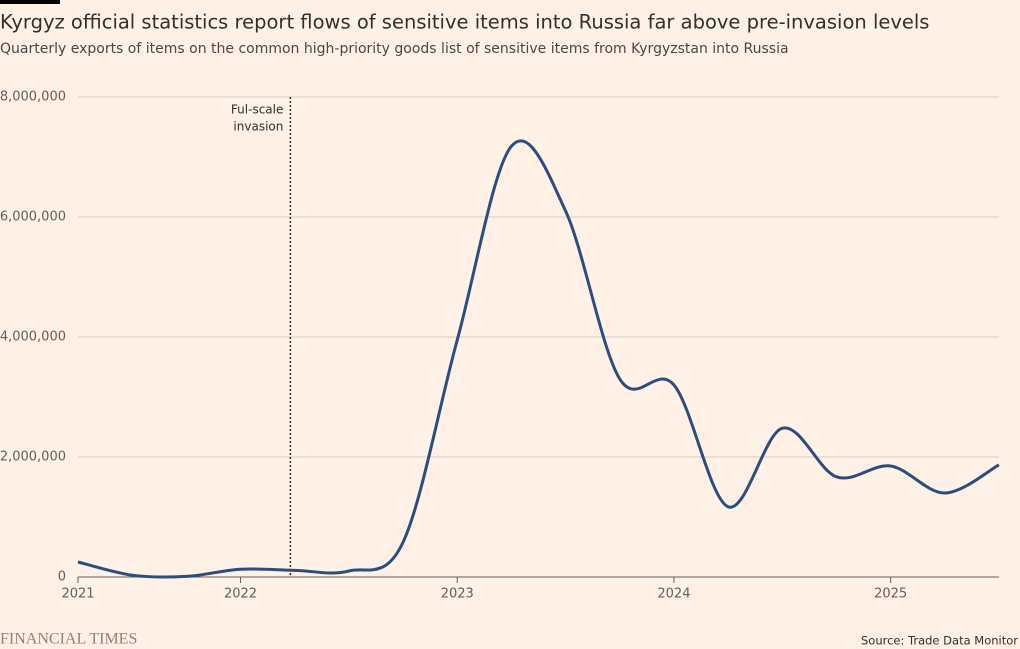 The width and height of the screenshot is (1020, 649). Describe the element at coordinates (240, 594) in the screenshot. I see `x-tick-label: 2022` at that location.